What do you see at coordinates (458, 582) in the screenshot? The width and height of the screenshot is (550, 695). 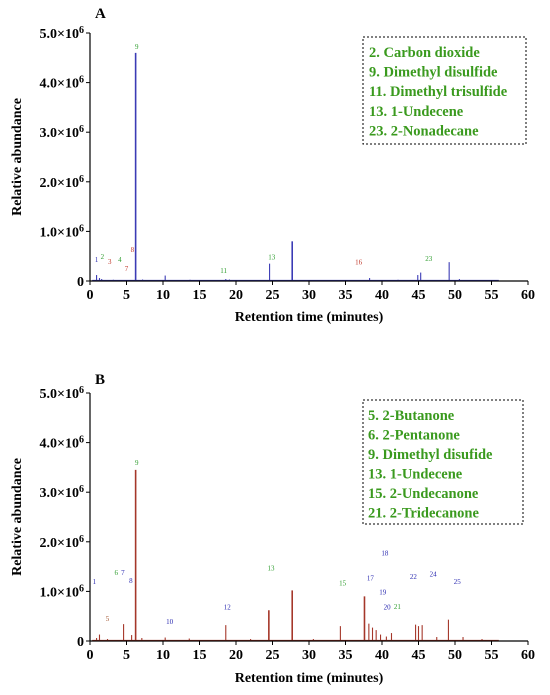 I see `peak-label: 25` at bounding box center [458, 582].